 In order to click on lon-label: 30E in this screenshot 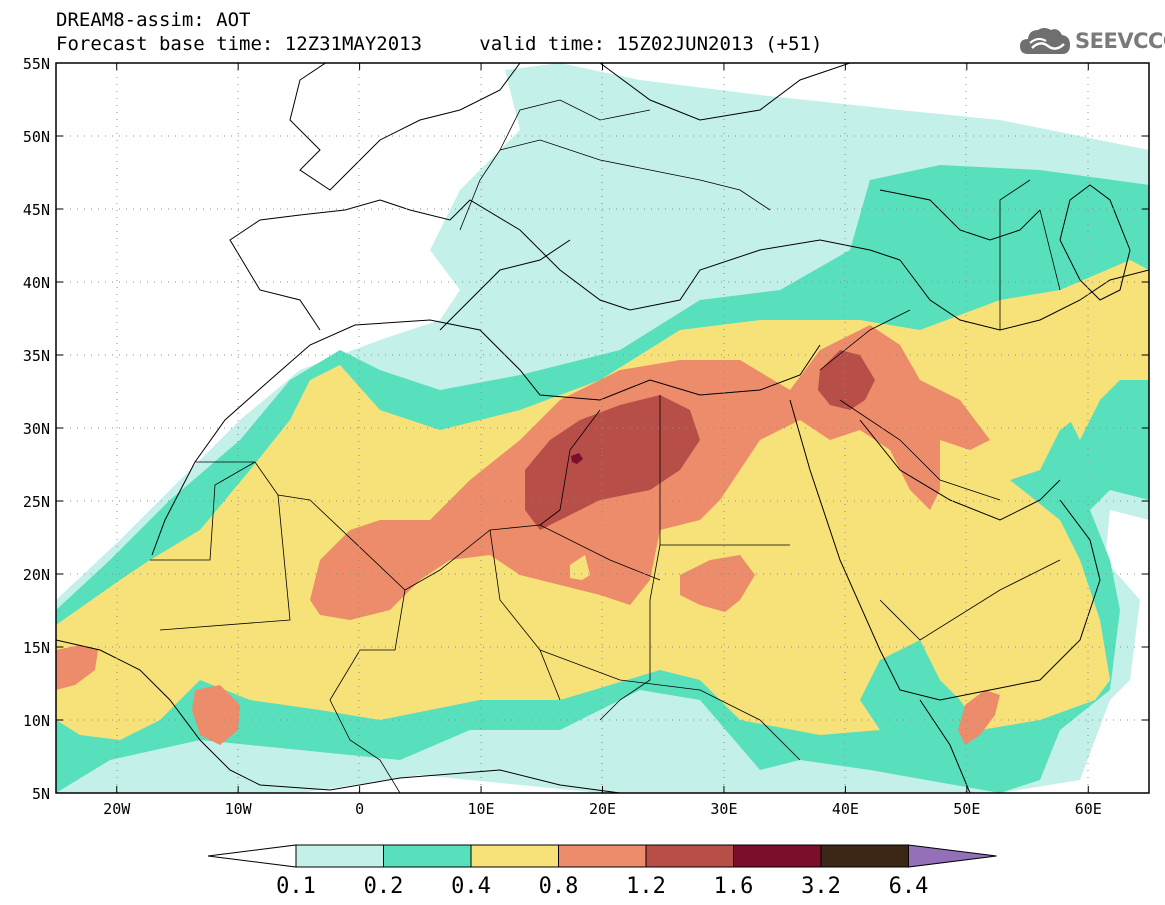, I will do `click(723, 809)`.